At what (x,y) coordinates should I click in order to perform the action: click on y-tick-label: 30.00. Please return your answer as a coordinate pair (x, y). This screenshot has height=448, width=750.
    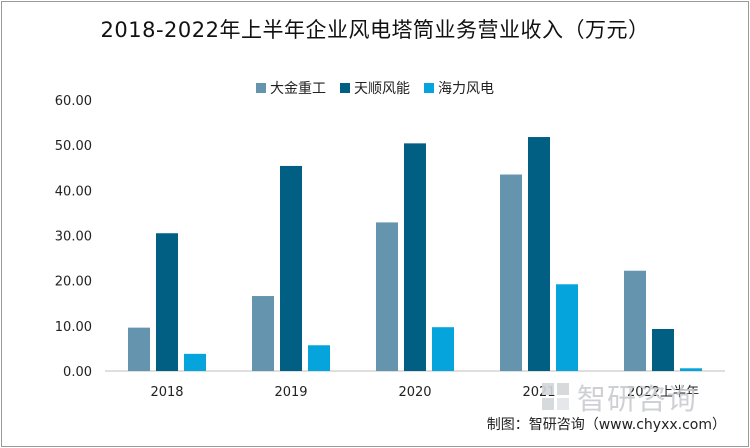
    Looking at the image, I should click on (73, 237).